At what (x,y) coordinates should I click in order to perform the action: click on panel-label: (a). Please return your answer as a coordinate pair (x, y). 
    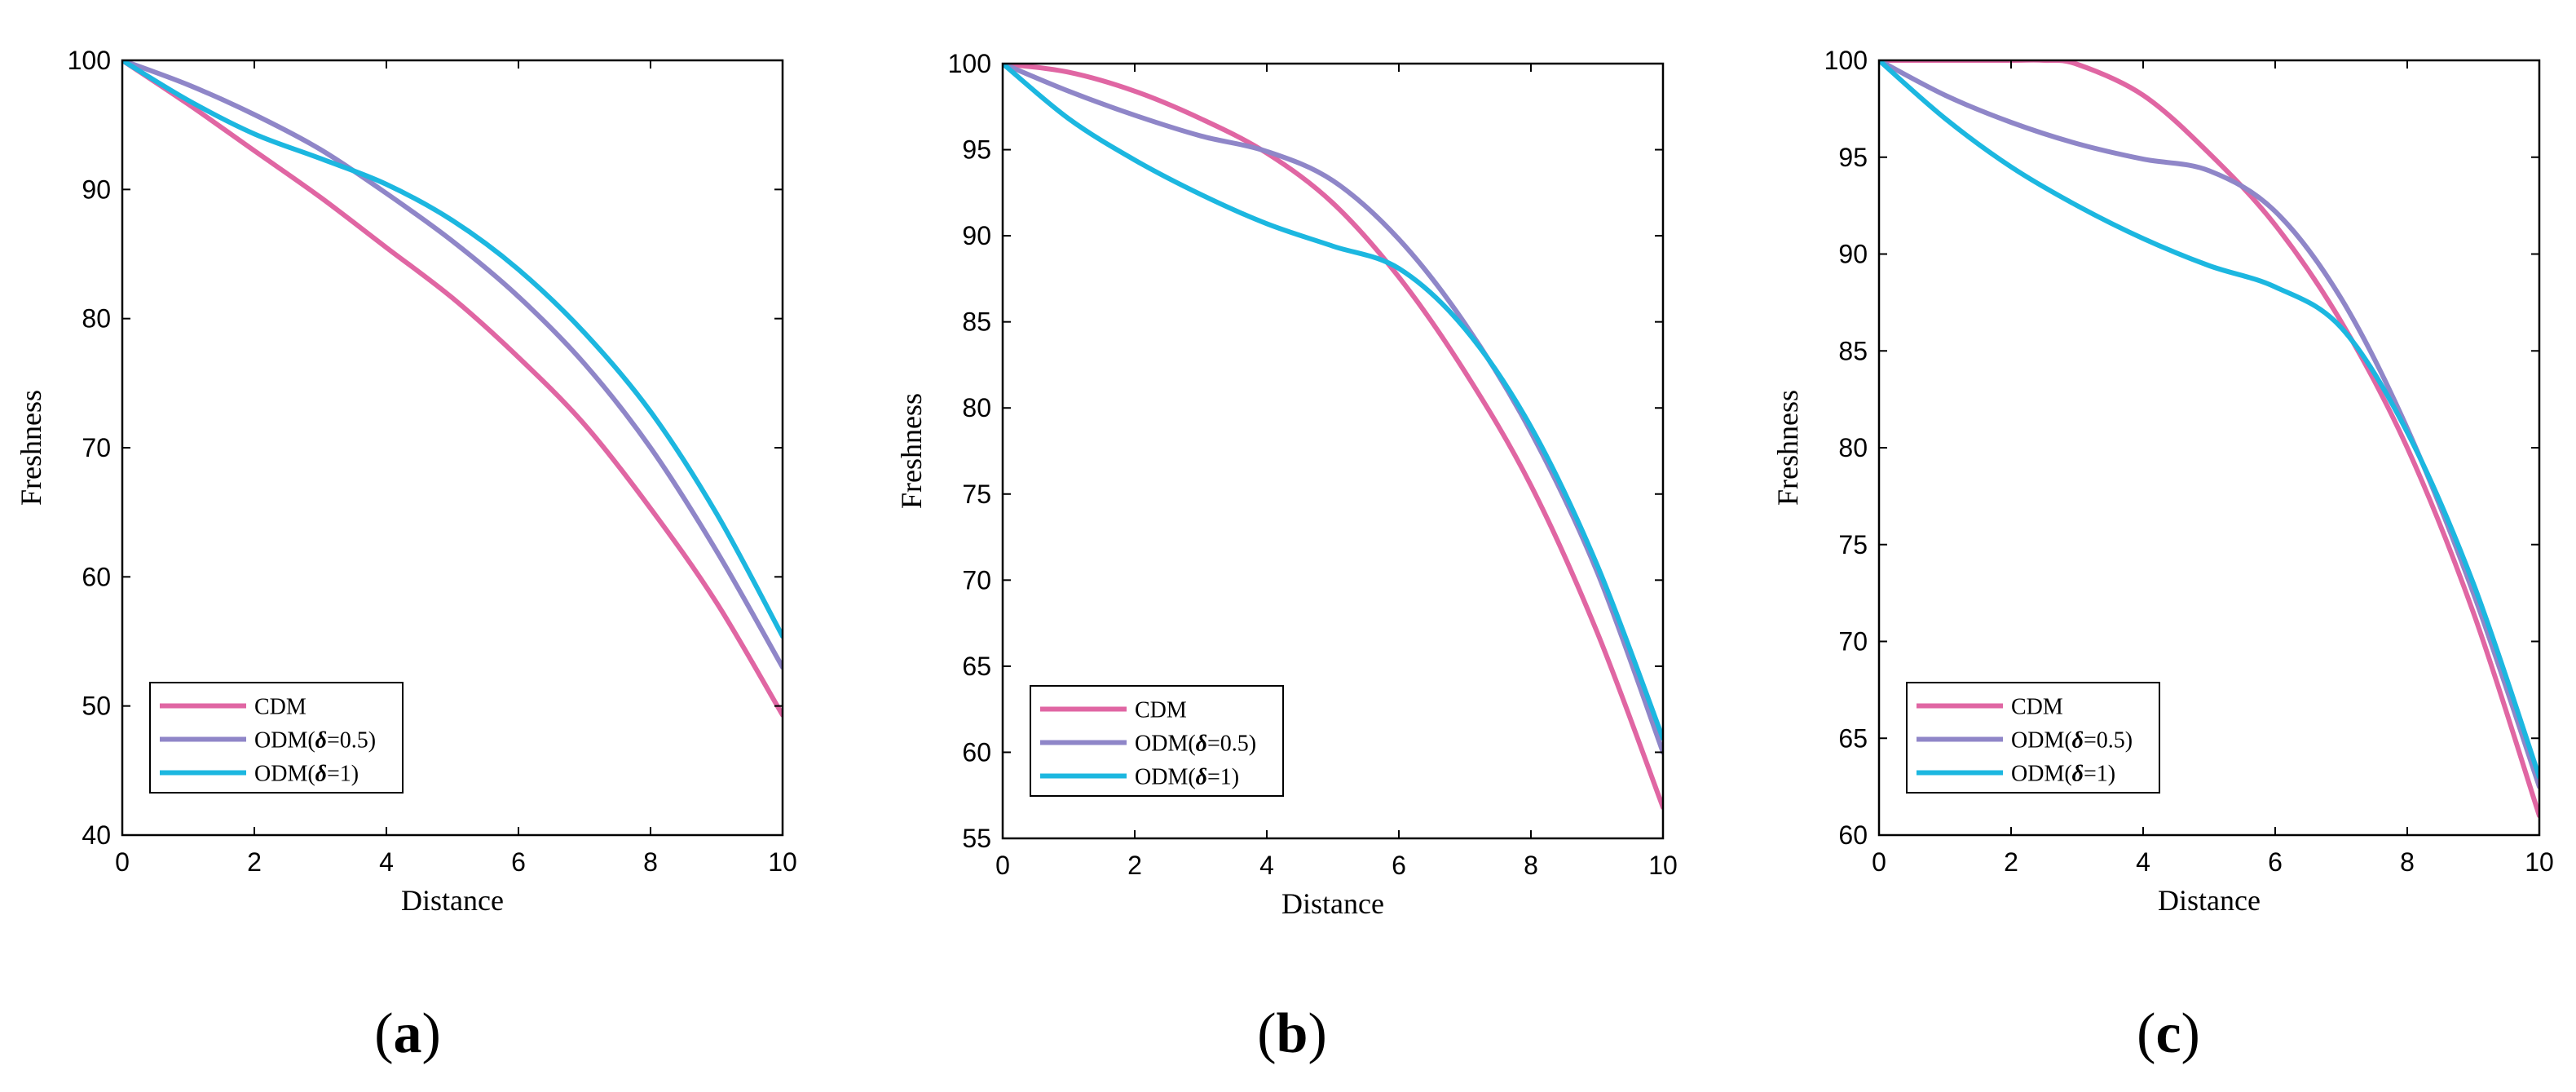
    Looking at the image, I should click on (407, 1034).